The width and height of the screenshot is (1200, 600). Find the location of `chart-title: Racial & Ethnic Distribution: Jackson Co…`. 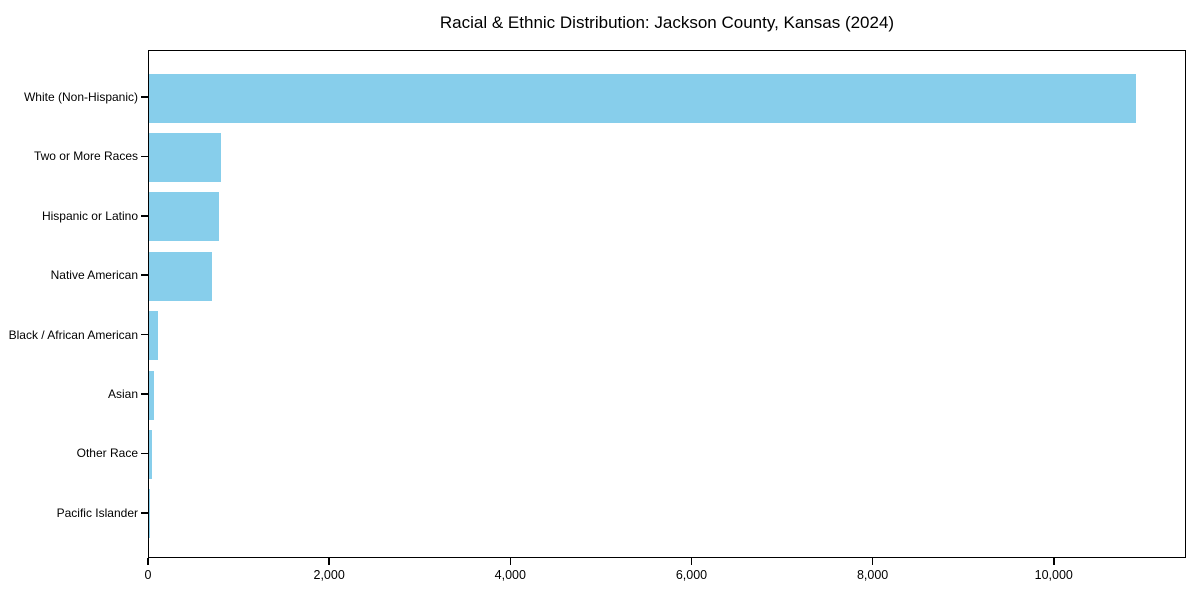

chart-title: Racial & Ethnic Distribution: Jackson Co… is located at coordinates (667, 22).